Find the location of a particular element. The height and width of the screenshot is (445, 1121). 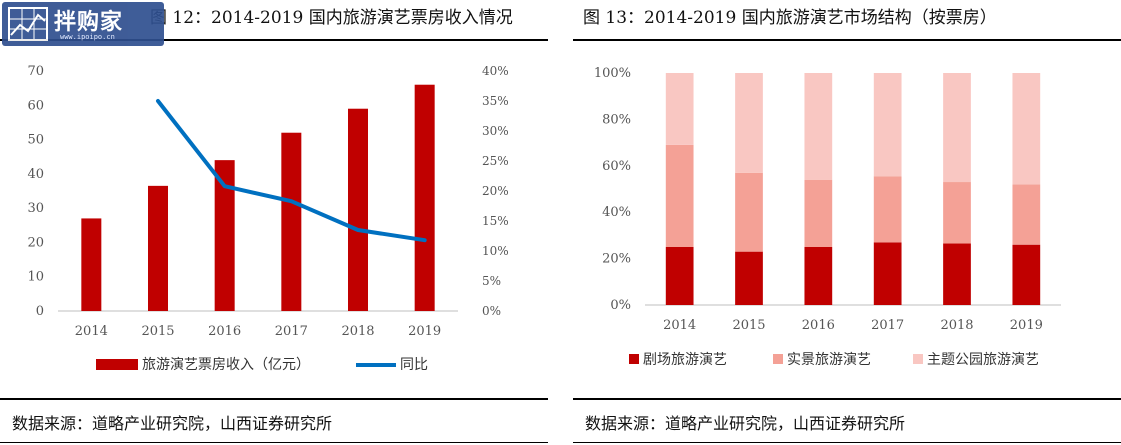

watermark-url: www.ipoipo.cn is located at coordinates (87, 37).